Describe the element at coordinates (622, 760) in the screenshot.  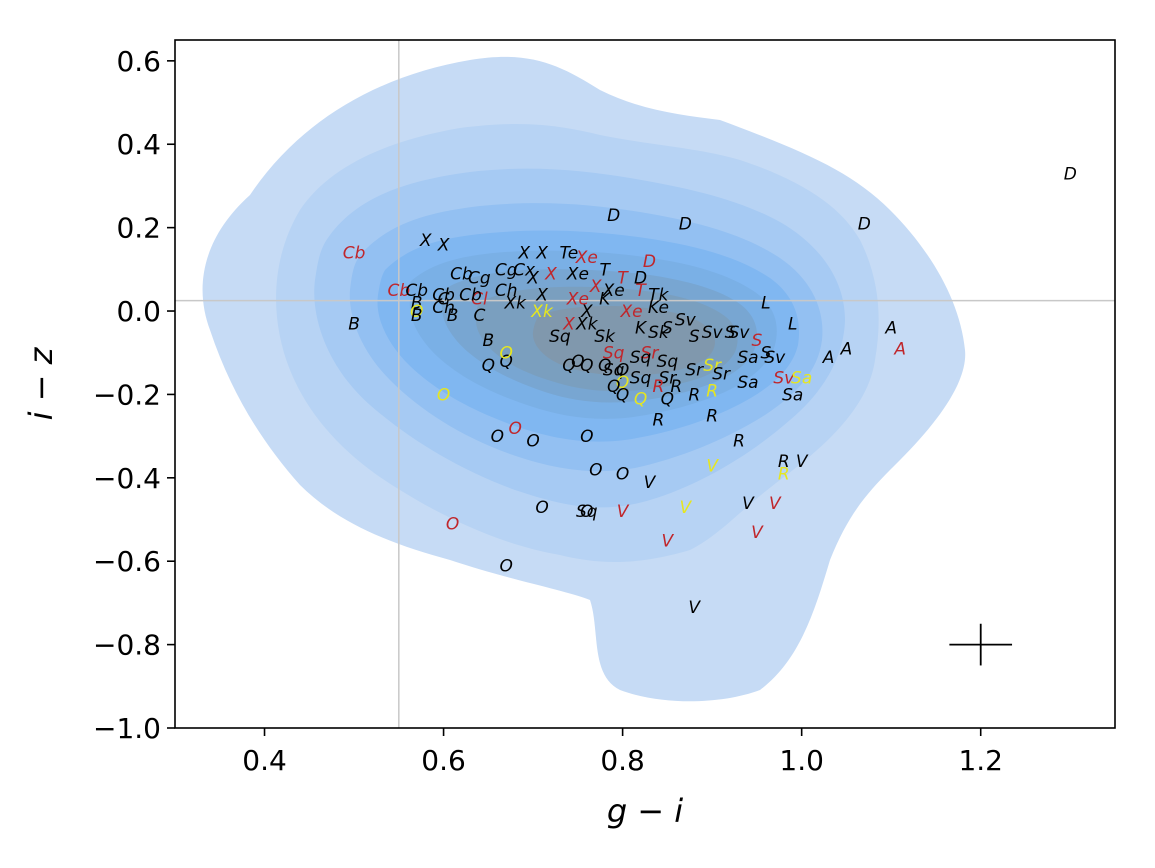
I see `x-tick-label: 0.8` at that location.